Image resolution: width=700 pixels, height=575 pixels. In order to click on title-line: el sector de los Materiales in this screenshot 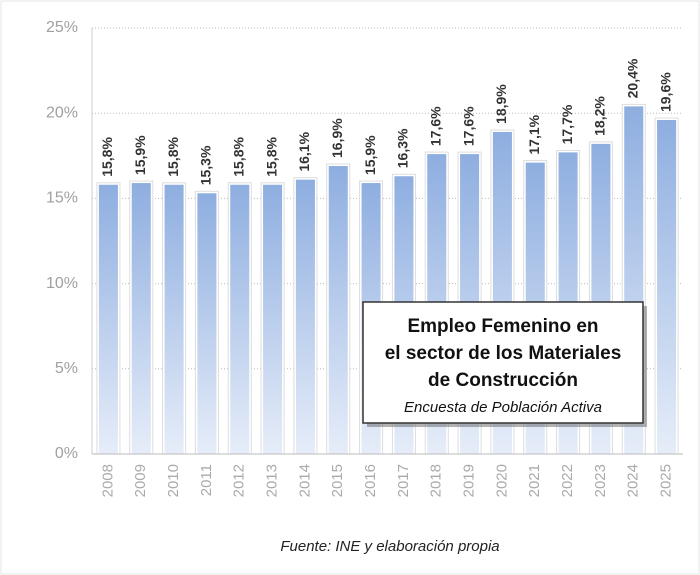, I will do `click(503, 353)`.